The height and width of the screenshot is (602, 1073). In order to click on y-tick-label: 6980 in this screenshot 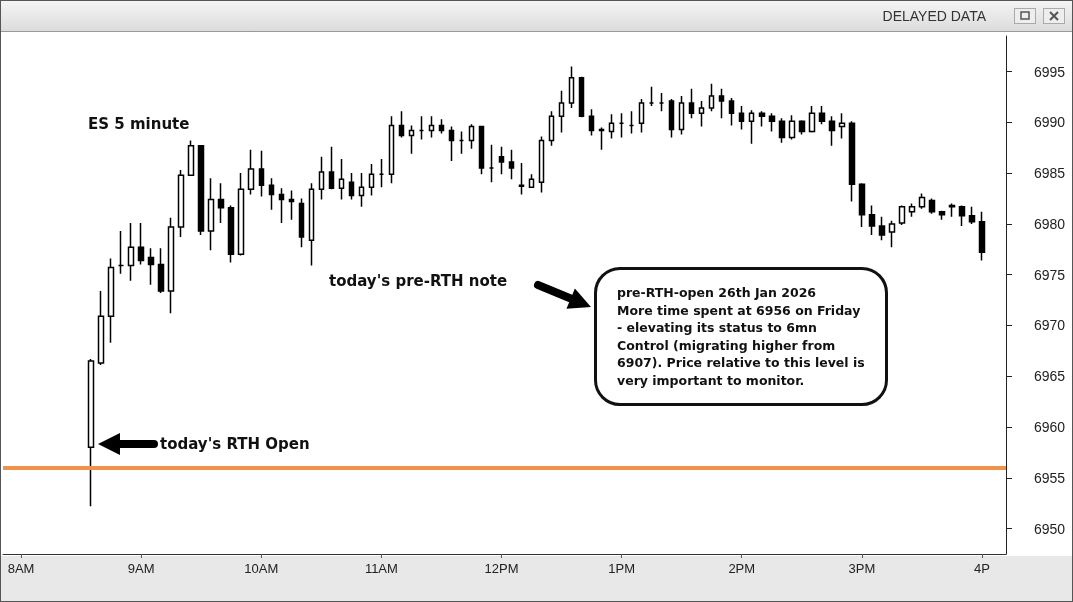, I will do `click(1050, 223)`.